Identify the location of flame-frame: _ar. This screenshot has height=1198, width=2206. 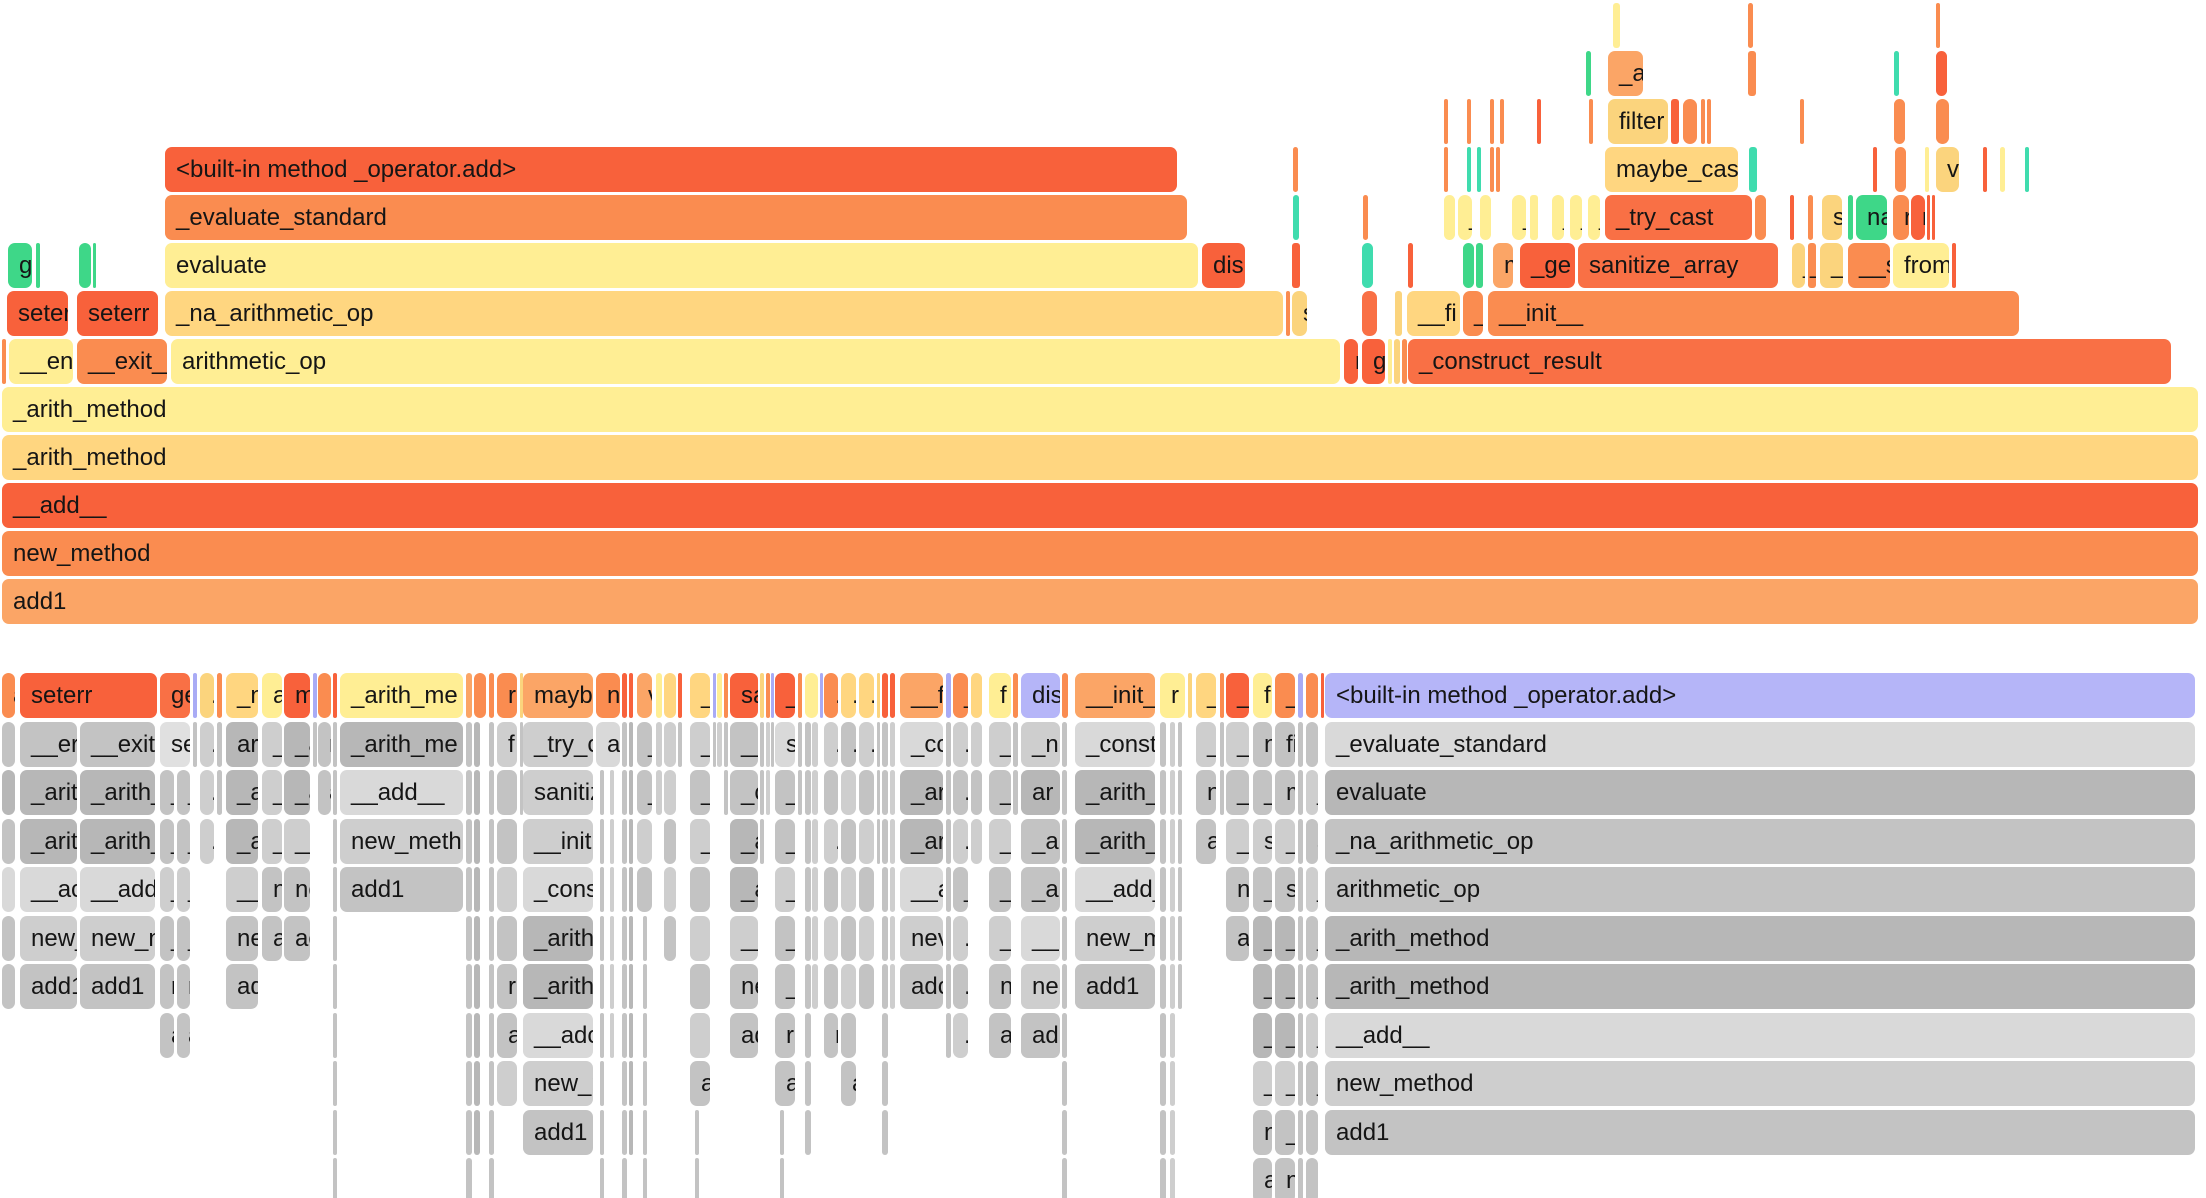
(921, 792).